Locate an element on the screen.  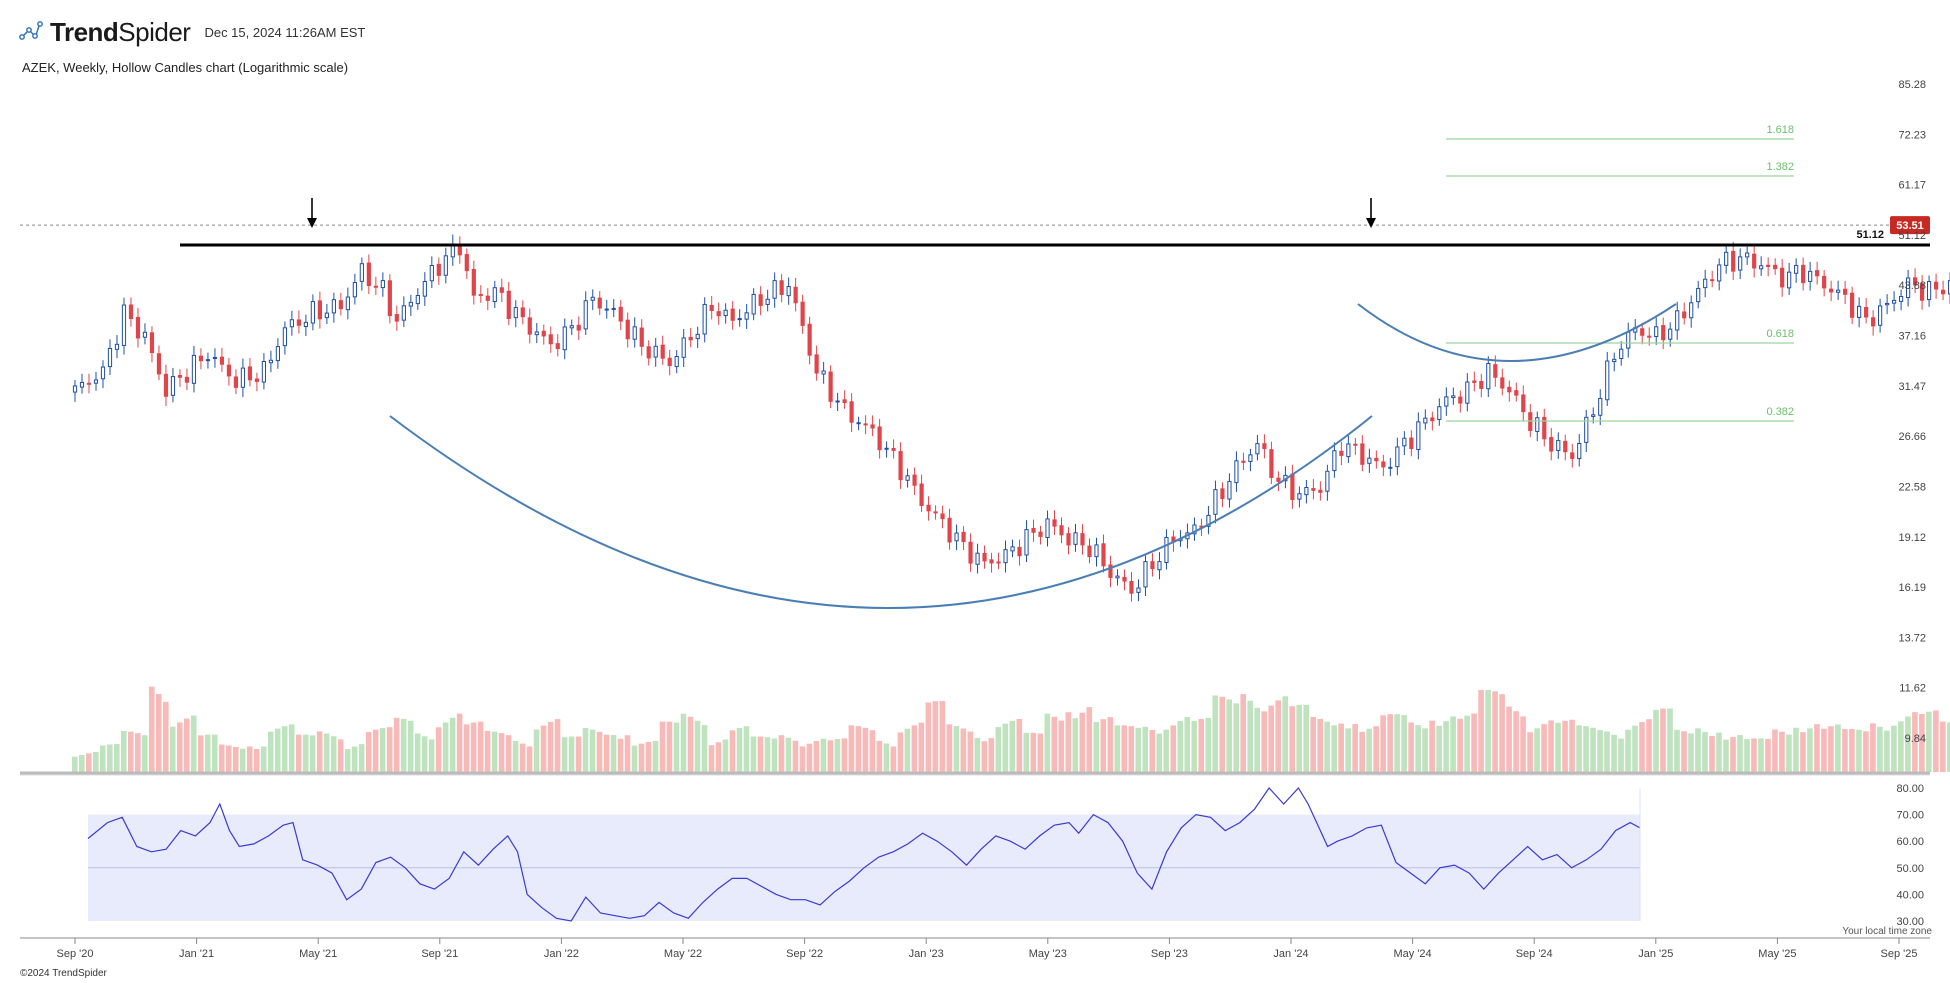
header: TrendSpider Dec 15, 2024 11:26AM EST is located at coordinates (191, 32).